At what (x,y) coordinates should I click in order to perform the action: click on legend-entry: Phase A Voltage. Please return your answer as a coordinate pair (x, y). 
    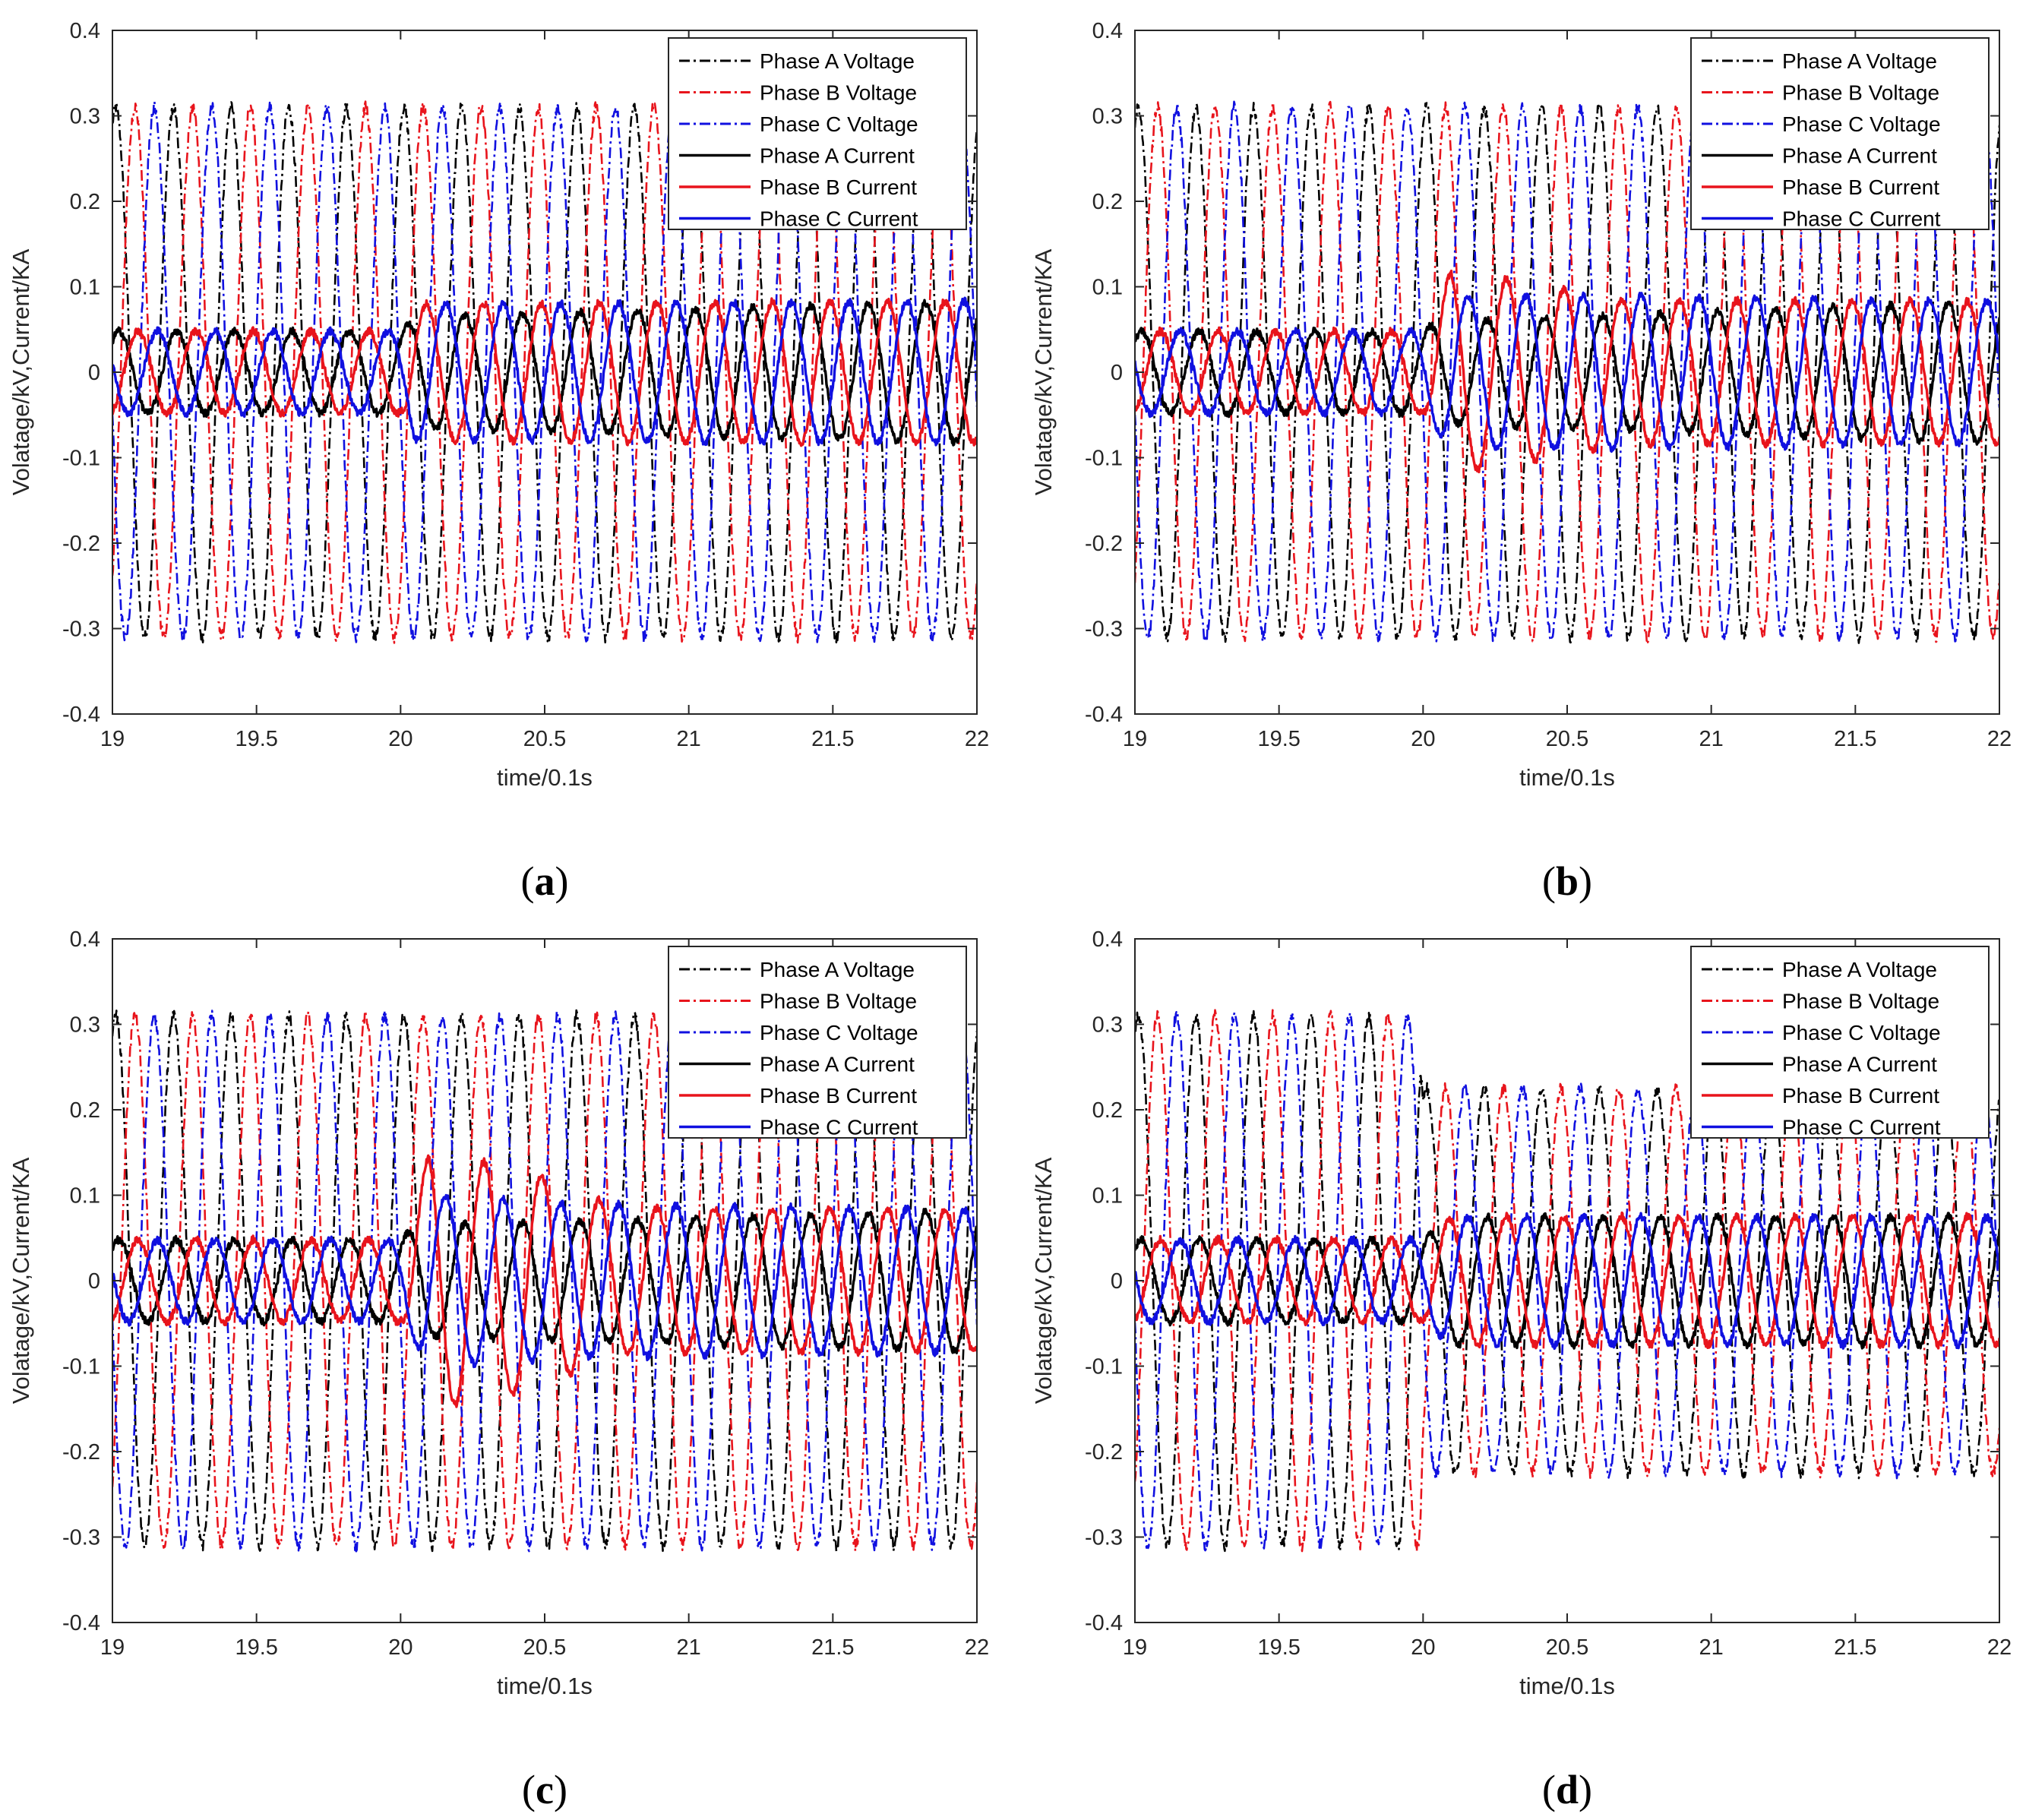
    Looking at the image, I should click on (1860, 969).